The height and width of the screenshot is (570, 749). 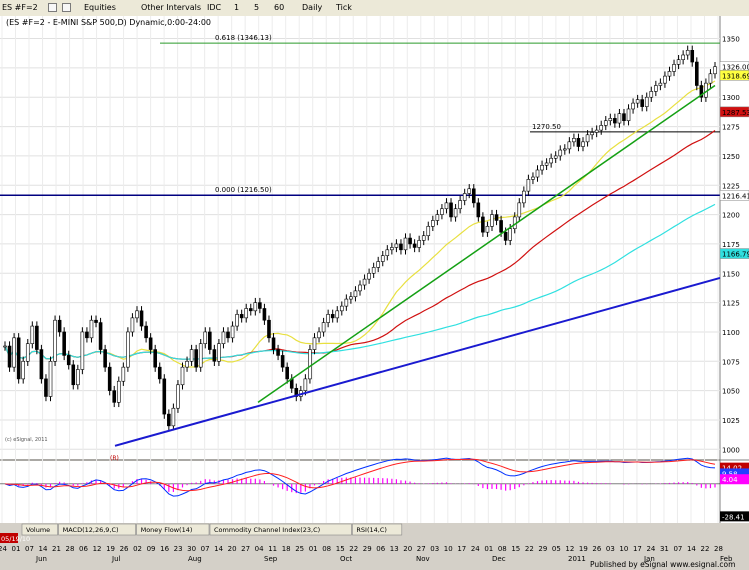 I want to click on price-tick-label: 1350, so click(x=731, y=40).